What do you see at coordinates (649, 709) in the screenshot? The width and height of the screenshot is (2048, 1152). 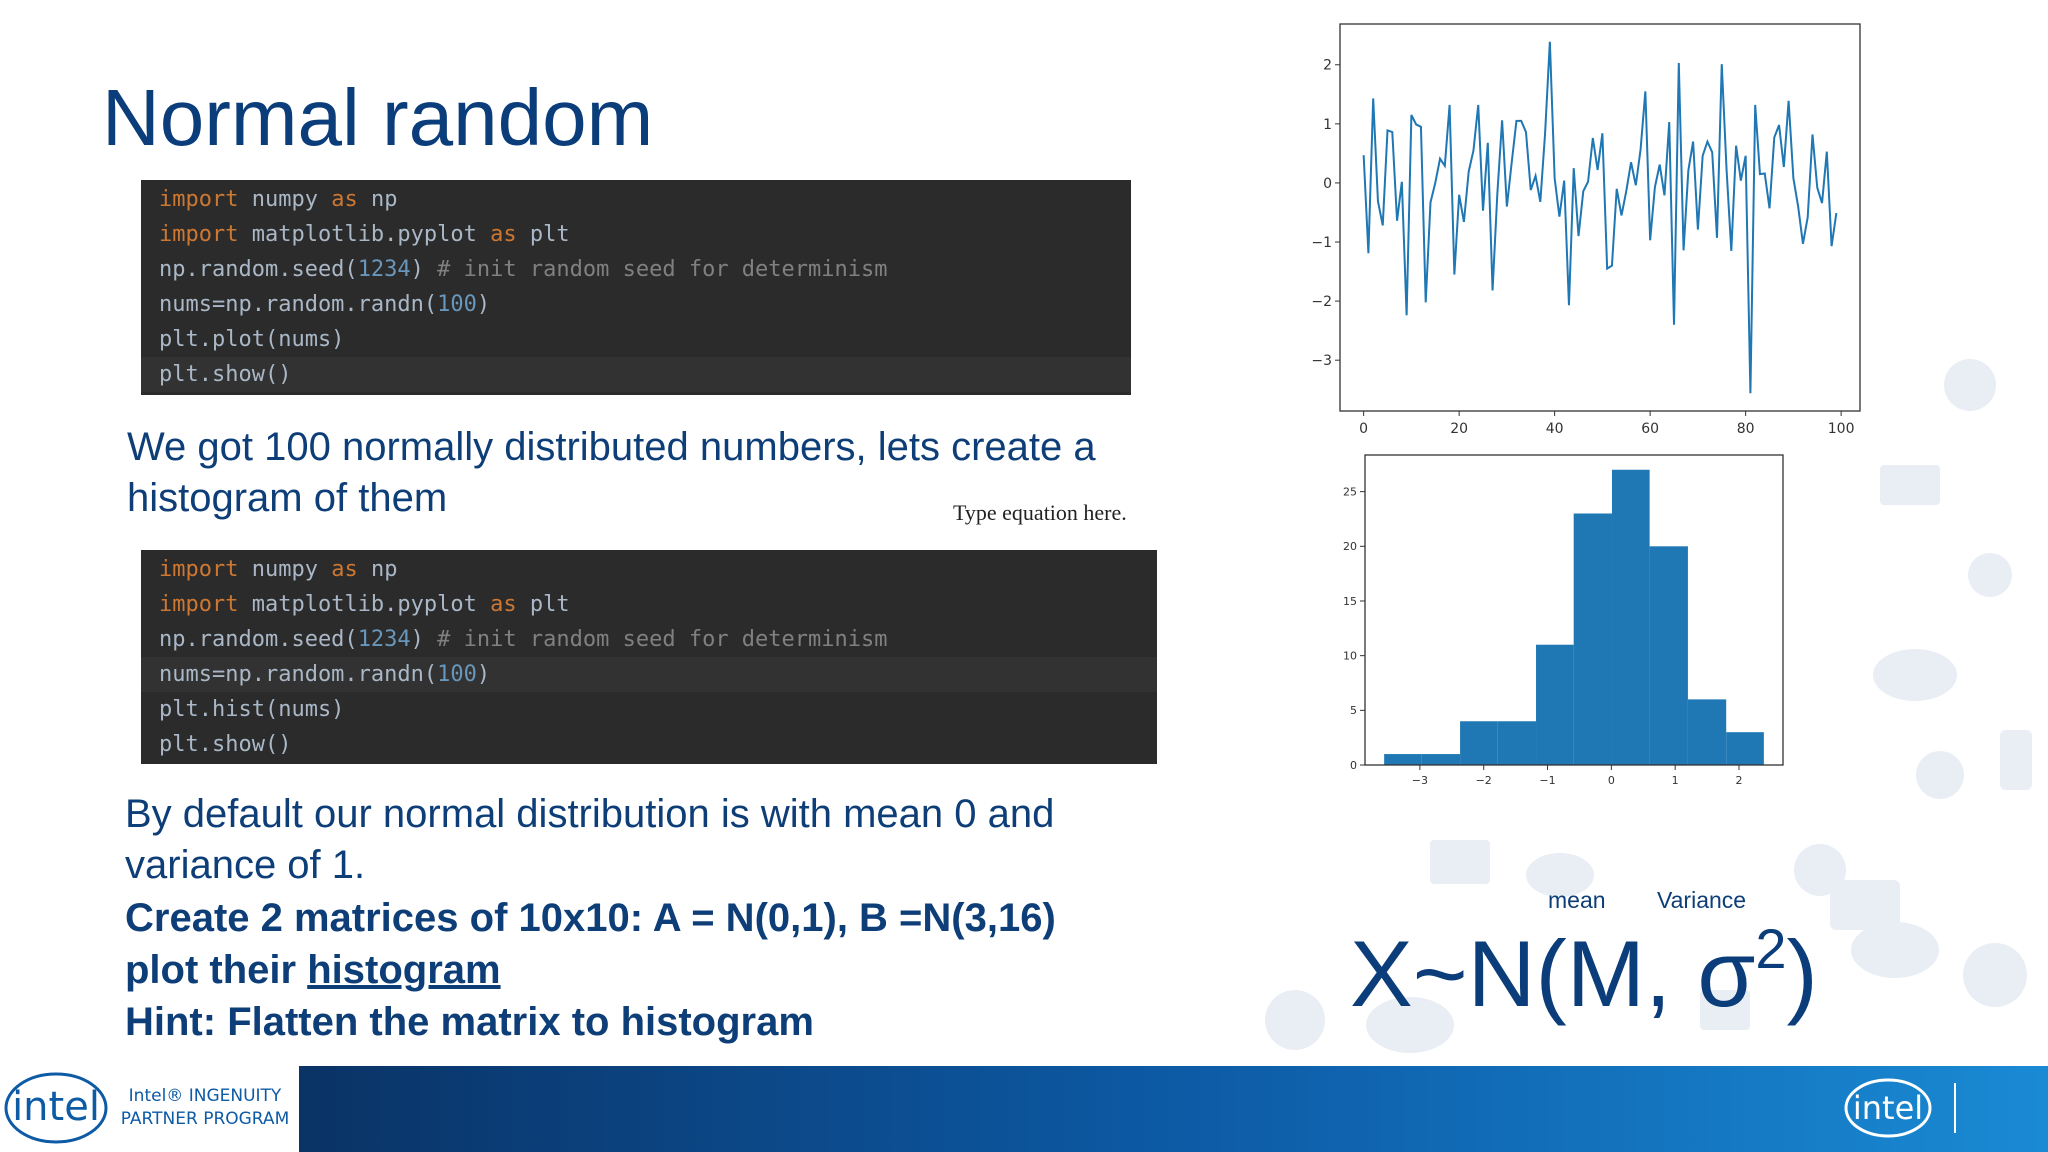 I see `code-line: plt.hist(nums)` at bounding box center [649, 709].